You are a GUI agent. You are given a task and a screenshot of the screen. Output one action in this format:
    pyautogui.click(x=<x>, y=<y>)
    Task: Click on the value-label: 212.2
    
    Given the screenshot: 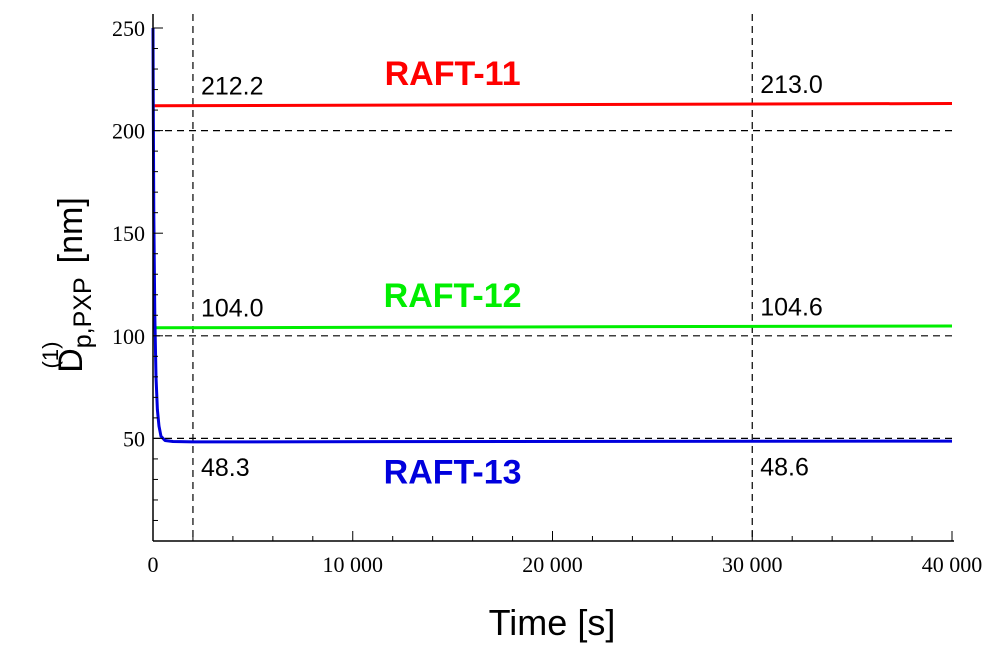 What is the action you would take?
    pyautogui.click(x=232, y=87)
    